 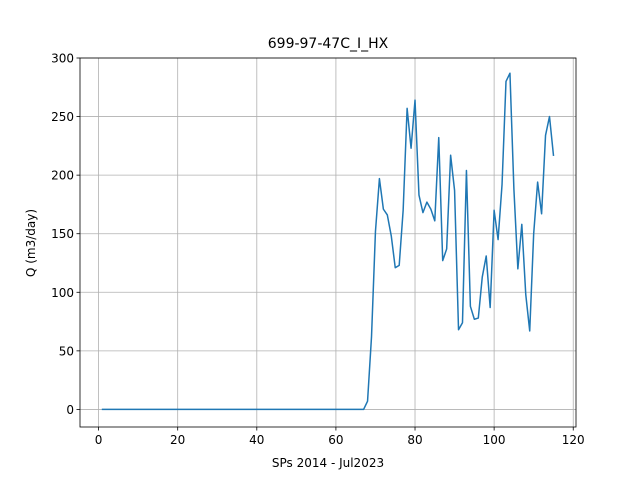 I want to click on y-axis-label: Q (m3/day), so click(x=31, y=243).